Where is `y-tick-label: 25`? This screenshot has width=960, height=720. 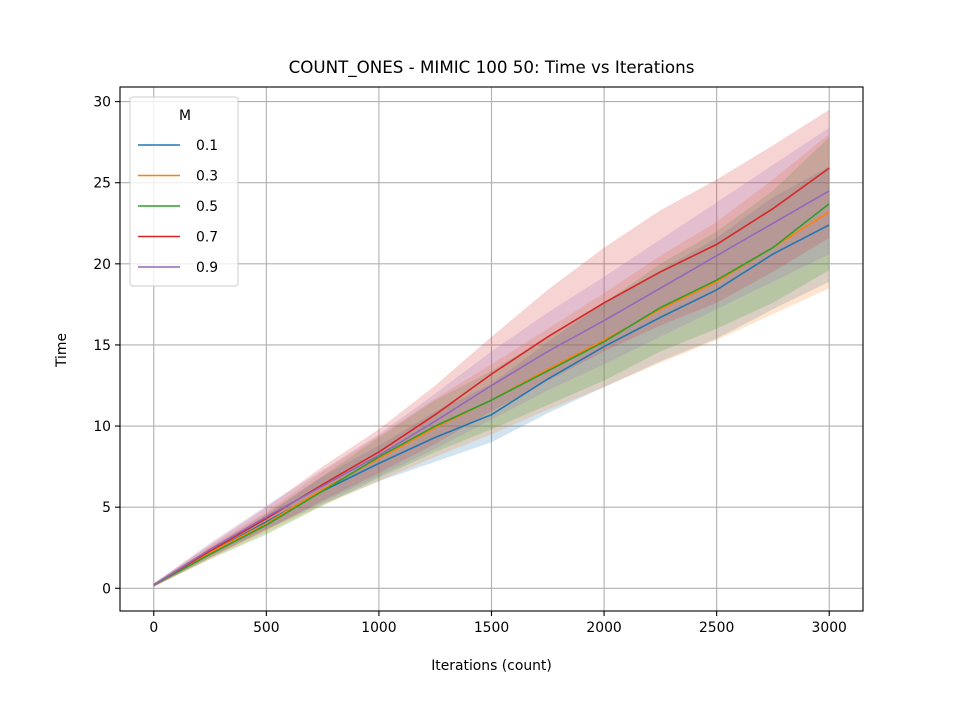
y-tick-label: 25 is located at coordinates (102, 184).